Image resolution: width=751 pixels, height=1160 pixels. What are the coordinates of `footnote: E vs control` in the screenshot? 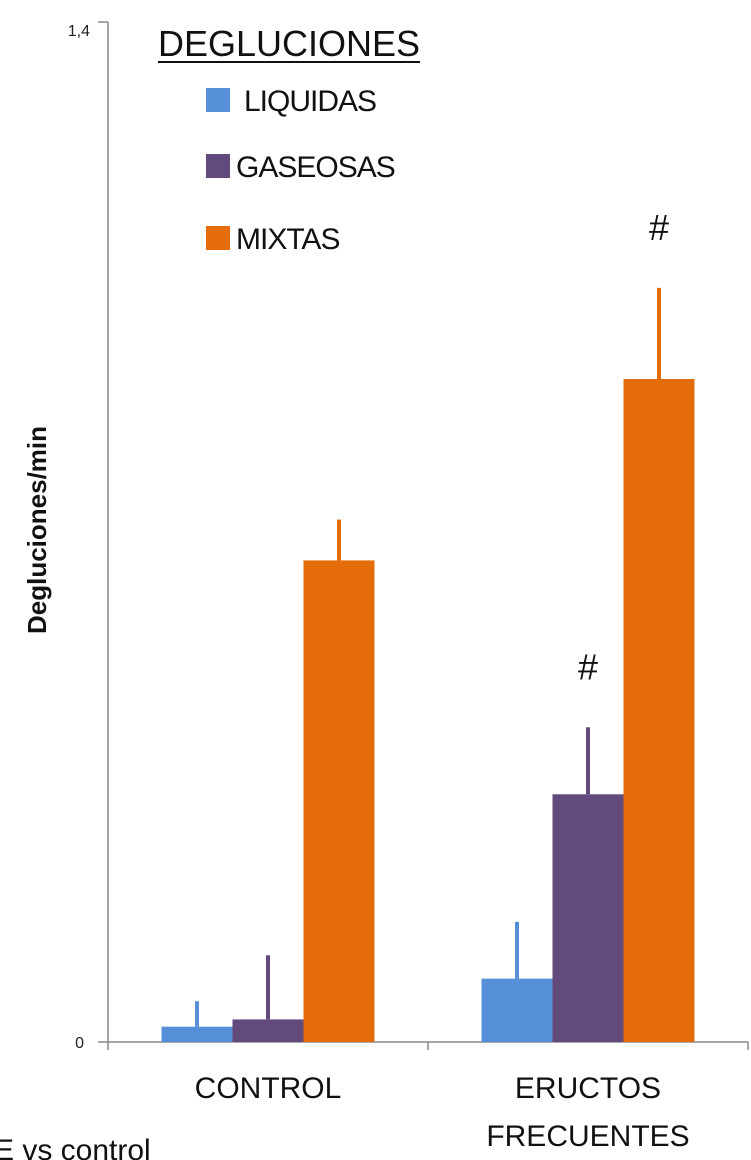 It's located at (75, 1147).